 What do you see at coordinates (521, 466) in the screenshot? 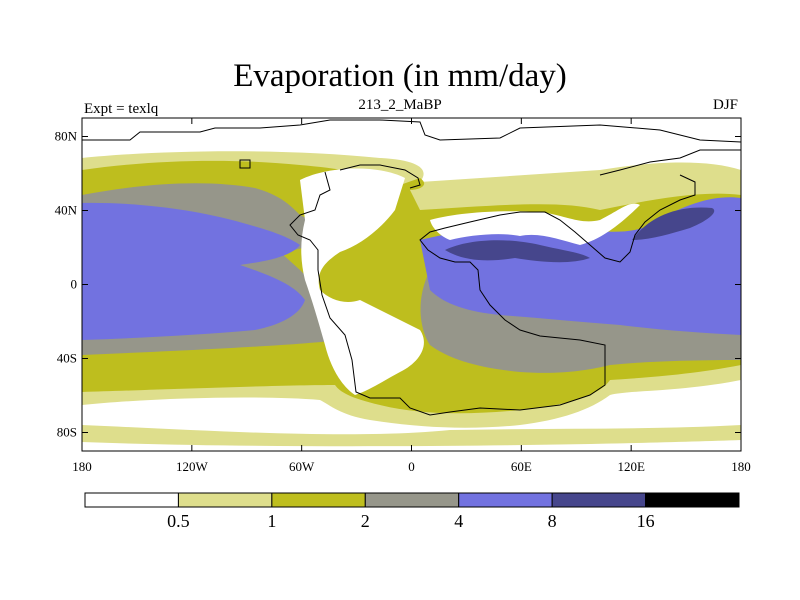
I see `x-tick-label: 60E` at bounding box center [521, 466].